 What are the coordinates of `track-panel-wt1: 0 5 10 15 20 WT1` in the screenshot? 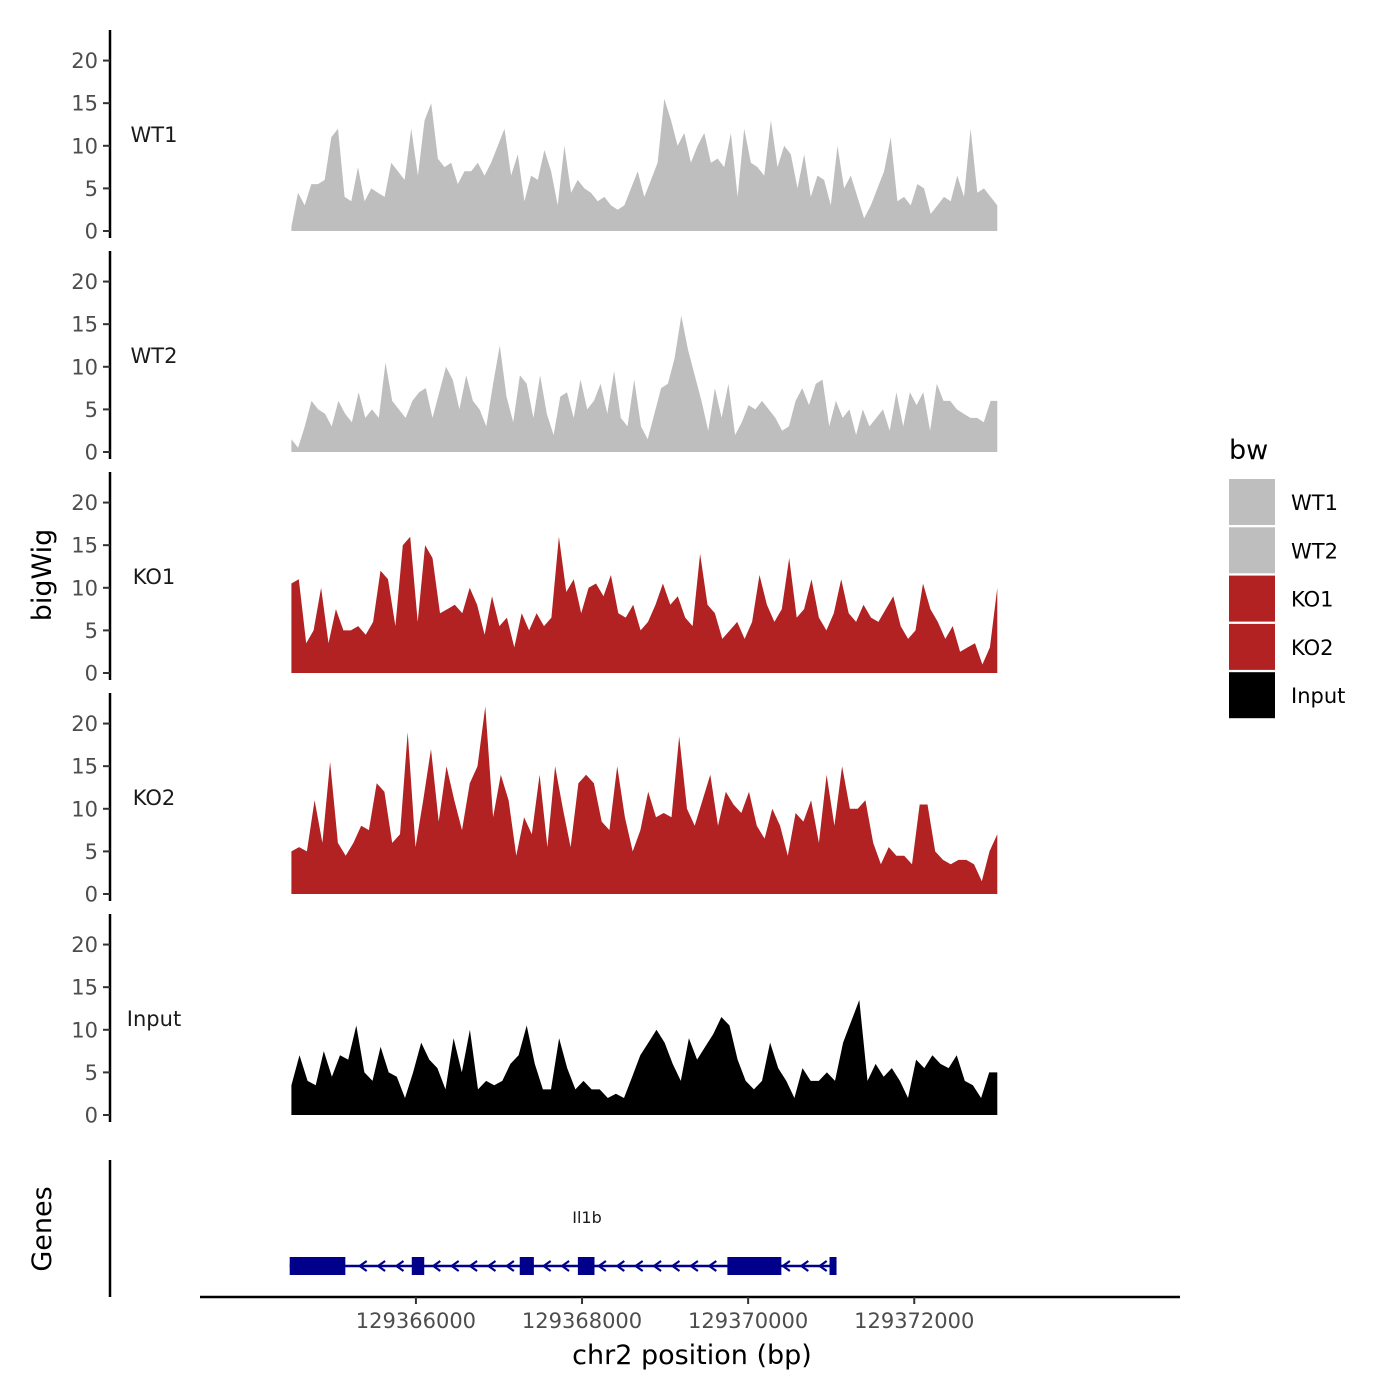 It's located at (534, 137).